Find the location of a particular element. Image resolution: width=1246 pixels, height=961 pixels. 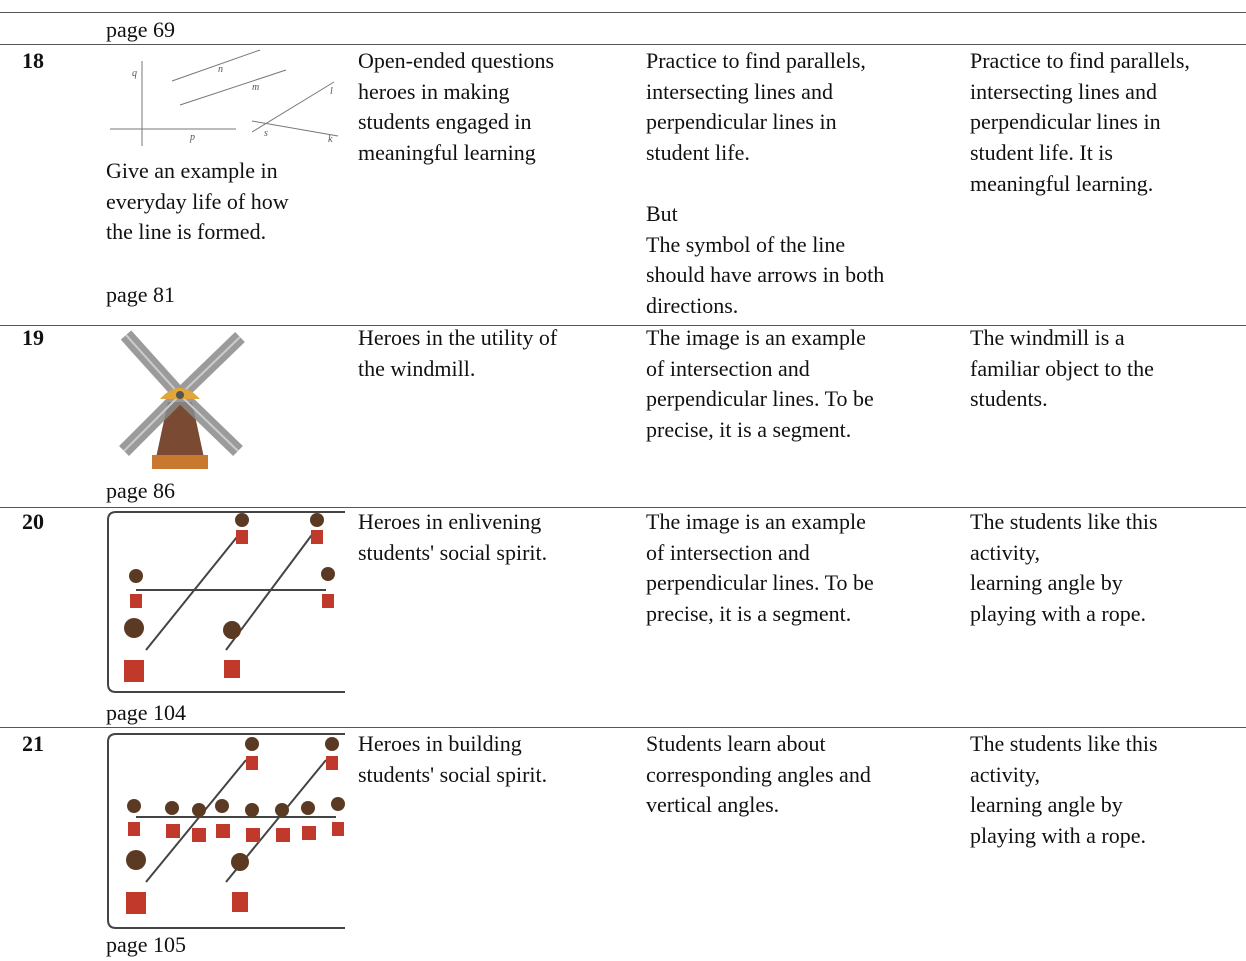

figure-label: m is located at coordinates (255, 87).